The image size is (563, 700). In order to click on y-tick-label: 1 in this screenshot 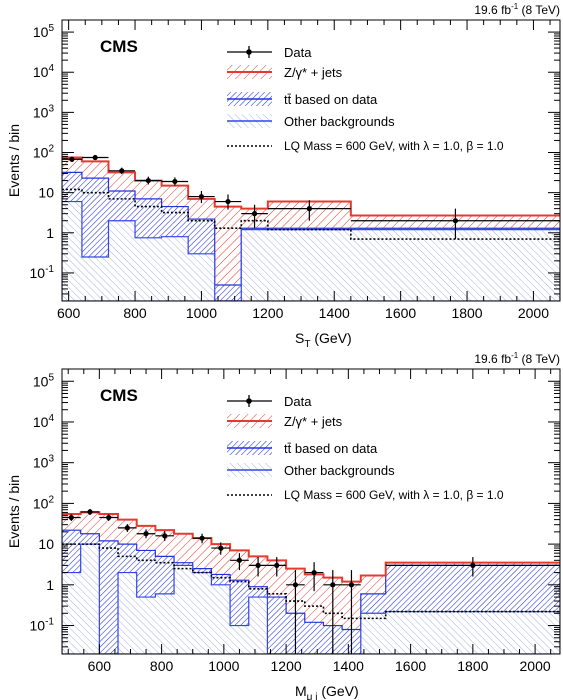, I will do `click(50, 585)`.